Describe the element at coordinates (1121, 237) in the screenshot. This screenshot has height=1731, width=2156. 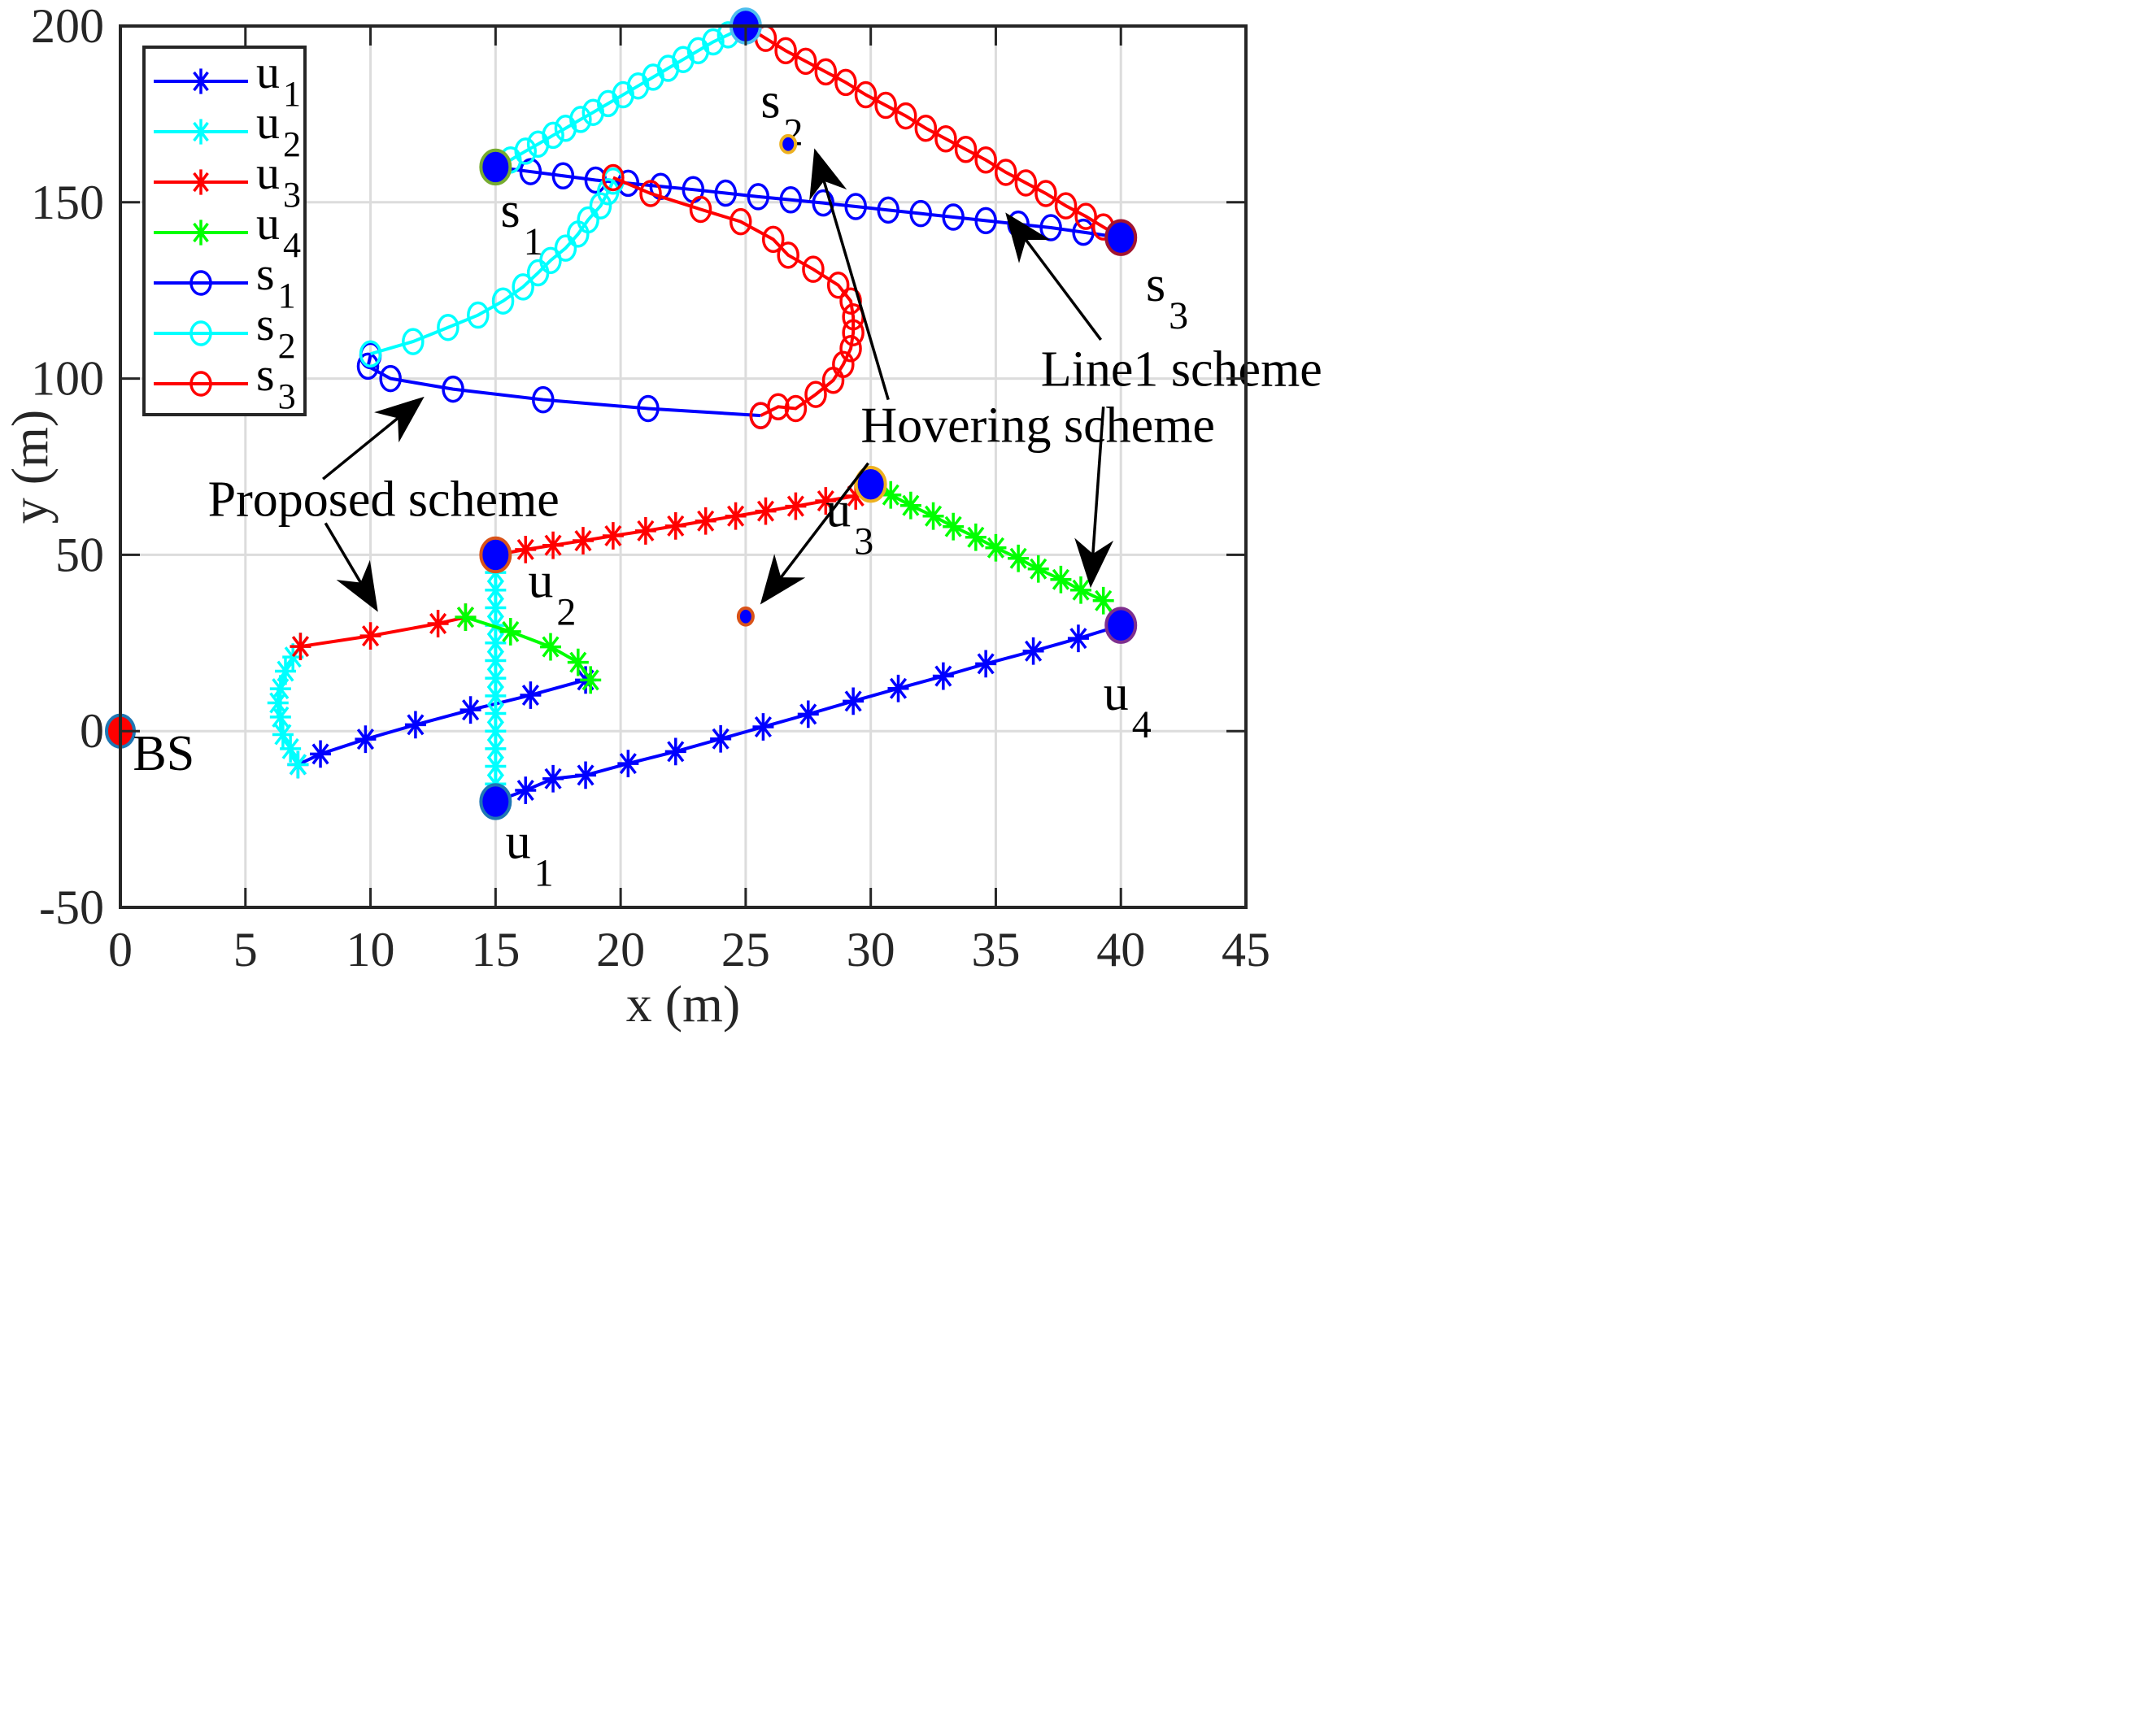
I see `point-s3` at that location.